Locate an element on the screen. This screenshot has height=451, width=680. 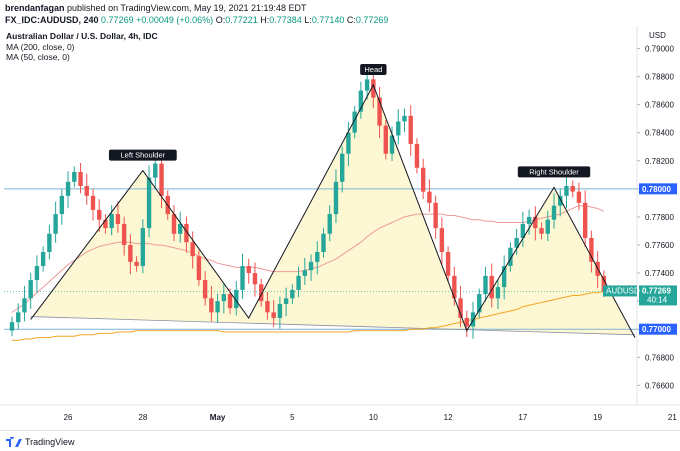
author-name: brendanfagan is located at coordinates (35, 8).